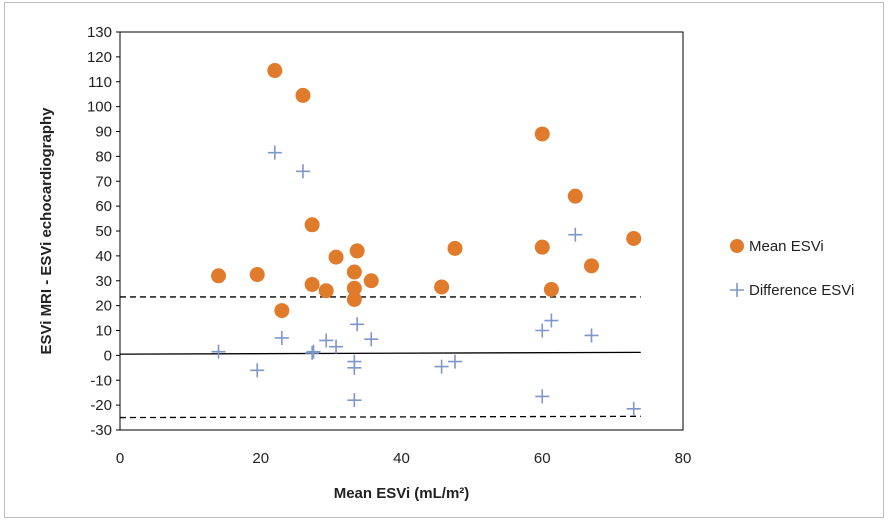  What do you see at coordinates (101, 405) in the screenshot?
I see `y-tick-label: -20` at bounding box center [101, 405].